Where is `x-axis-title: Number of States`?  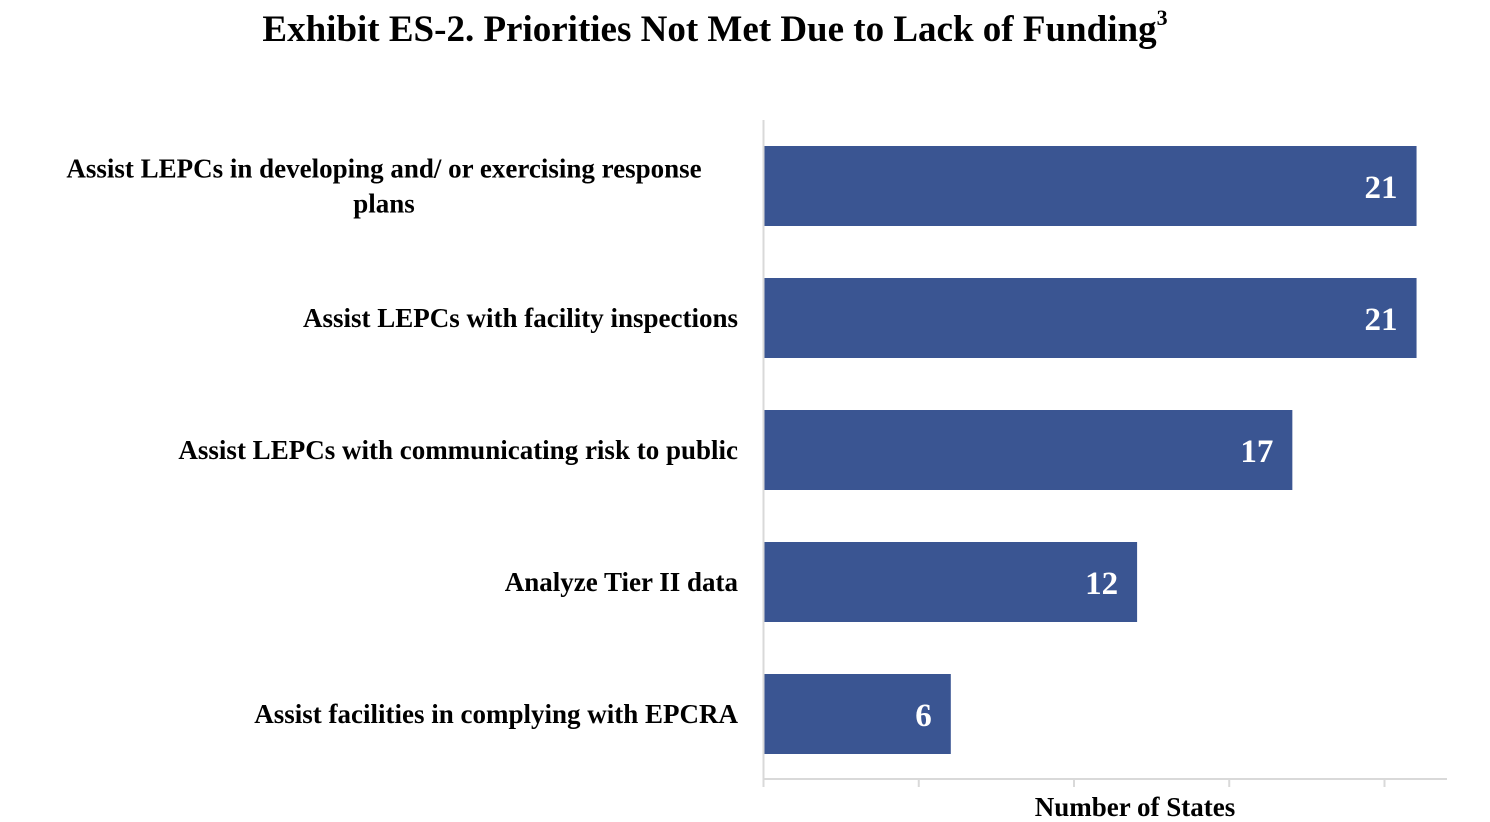 x-axis-title: Number of States is located at coordinates (1135, 807).